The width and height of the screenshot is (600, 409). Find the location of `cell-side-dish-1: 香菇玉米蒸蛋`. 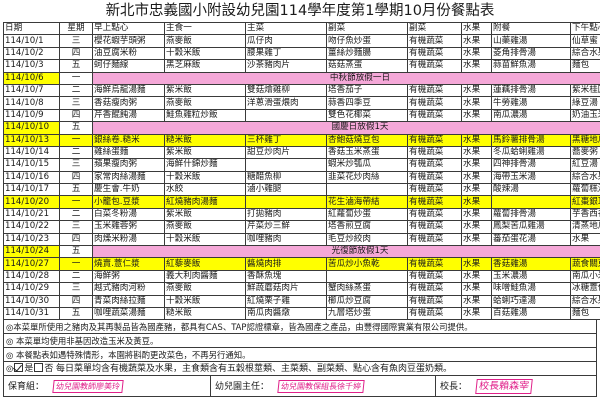

cell-side-dish-1: 香菇玉米蒸蛋 is located at coordinates (367, 152).